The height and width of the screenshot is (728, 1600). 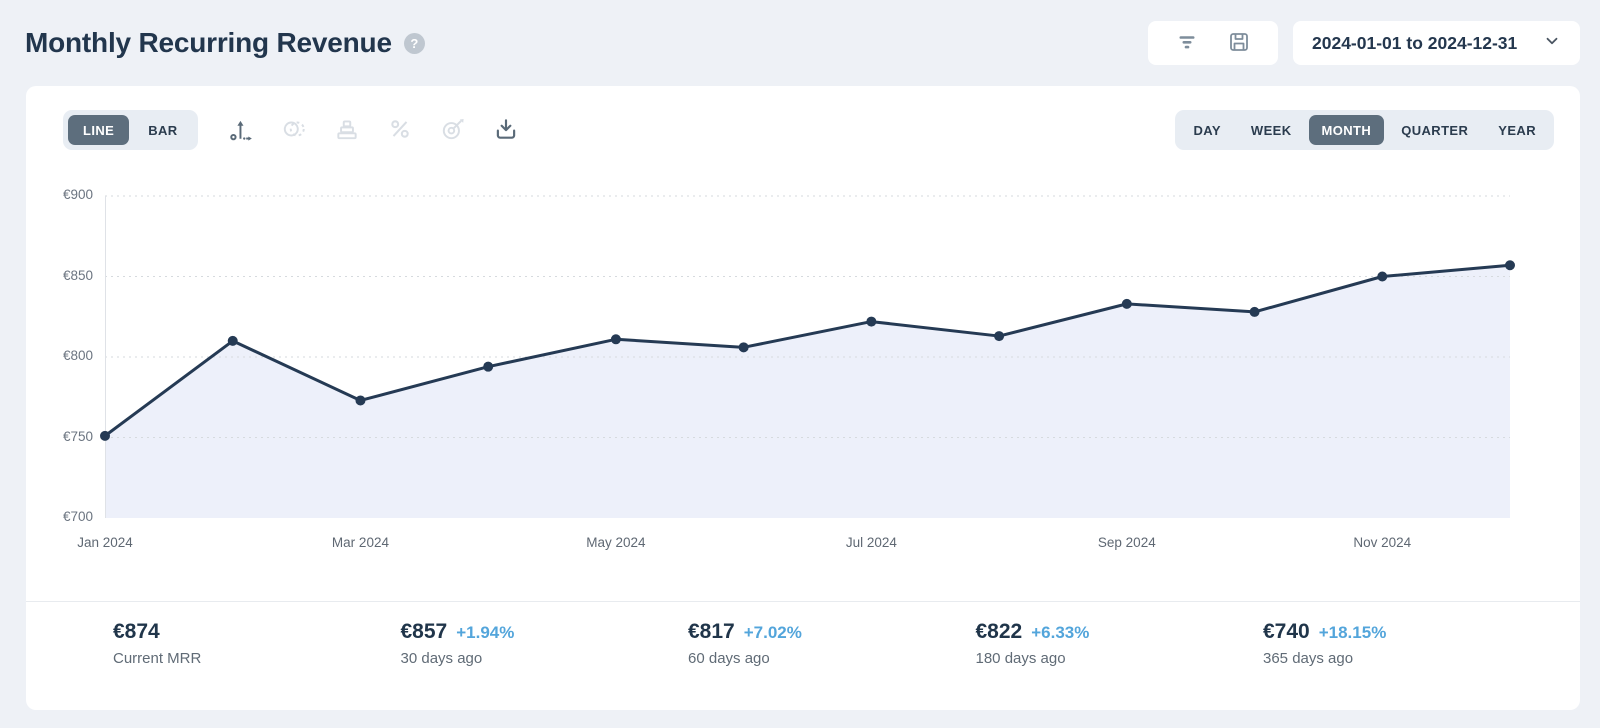 I want to click on stat-value: €822, so click(x=999, y=631).